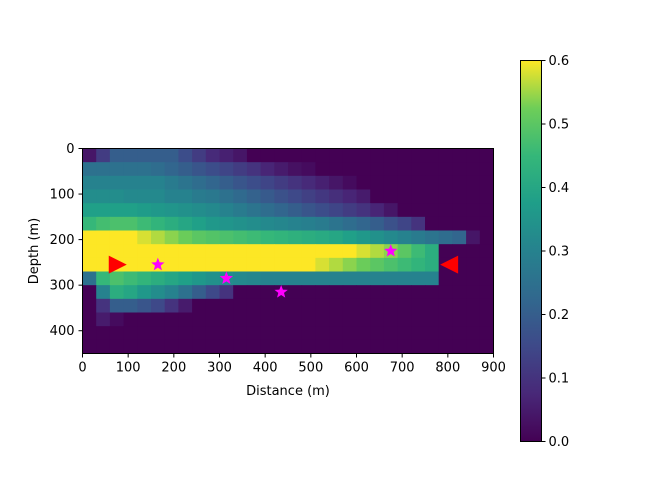 Image resolution: width=664 pixels, height=498 pixels. What do you see at coordinates (288, 391) in the screenshot?
I see `x-axis-label: Distance (m)` at bounding box center [288, 391].